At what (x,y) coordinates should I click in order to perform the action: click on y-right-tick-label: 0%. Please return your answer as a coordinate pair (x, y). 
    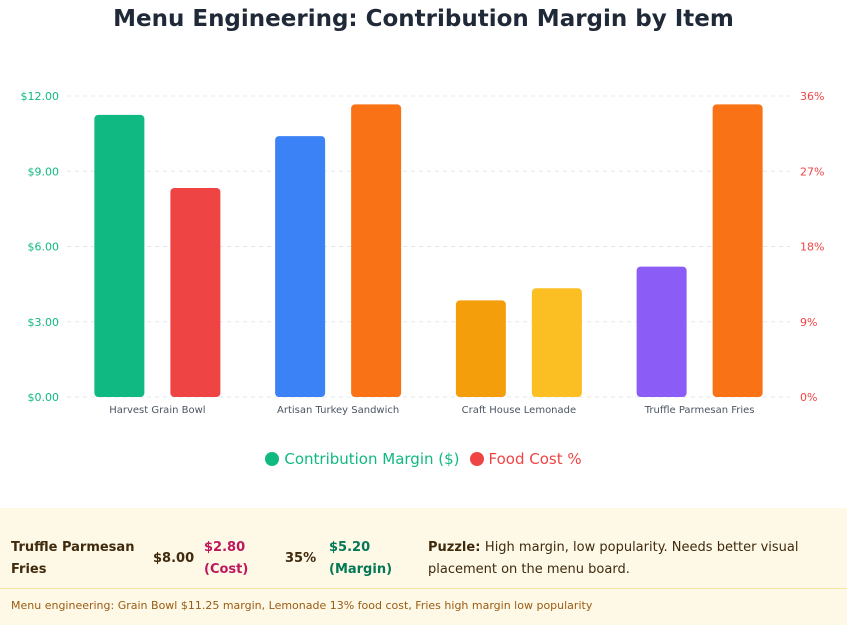
    Looking at the image, I should click on (808, 397).